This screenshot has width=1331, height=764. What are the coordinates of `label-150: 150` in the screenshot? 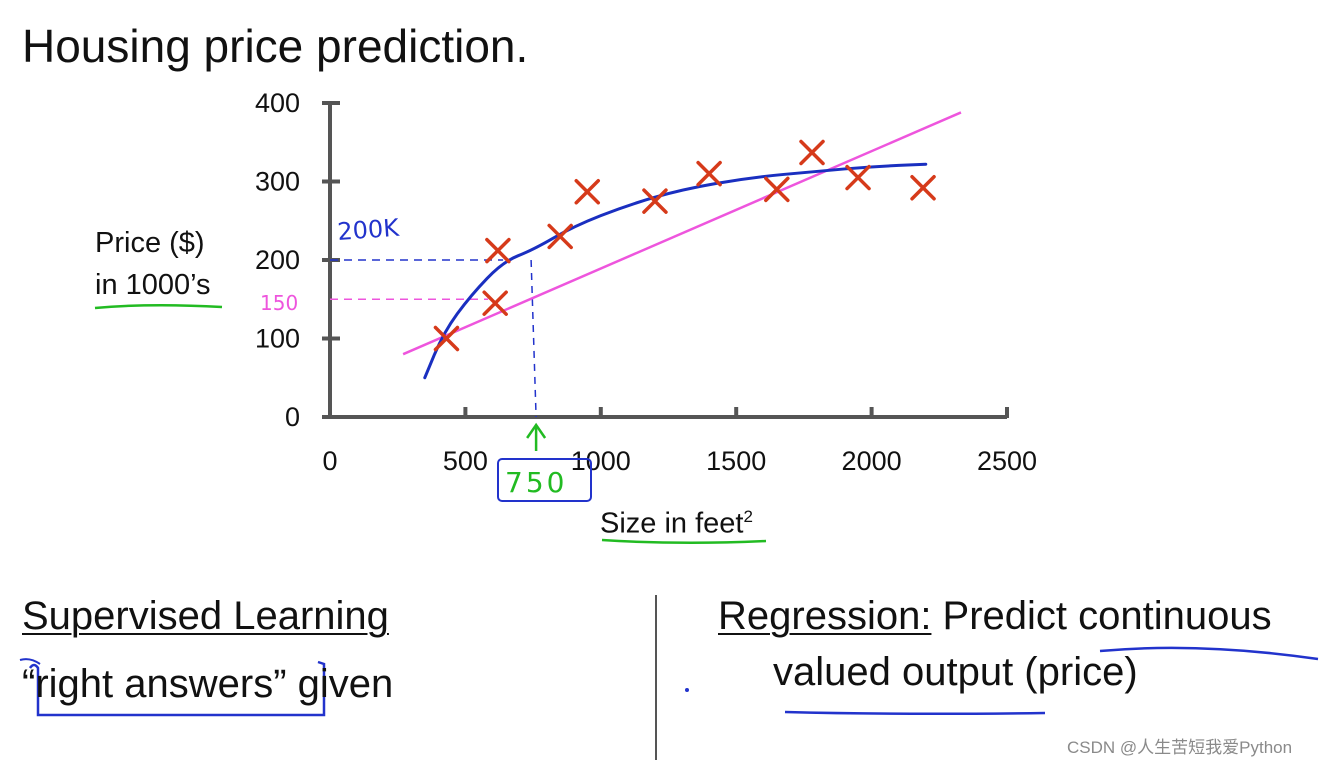 It's located at (279, 303).